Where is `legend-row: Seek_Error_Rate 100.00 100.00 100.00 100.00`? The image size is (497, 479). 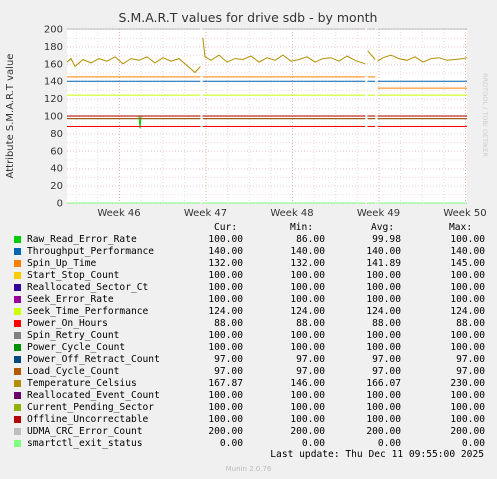 legend-row: Seek_Error_Rate 100.00 100.00 100.00 100.00 is located at coordinates (248, 300).